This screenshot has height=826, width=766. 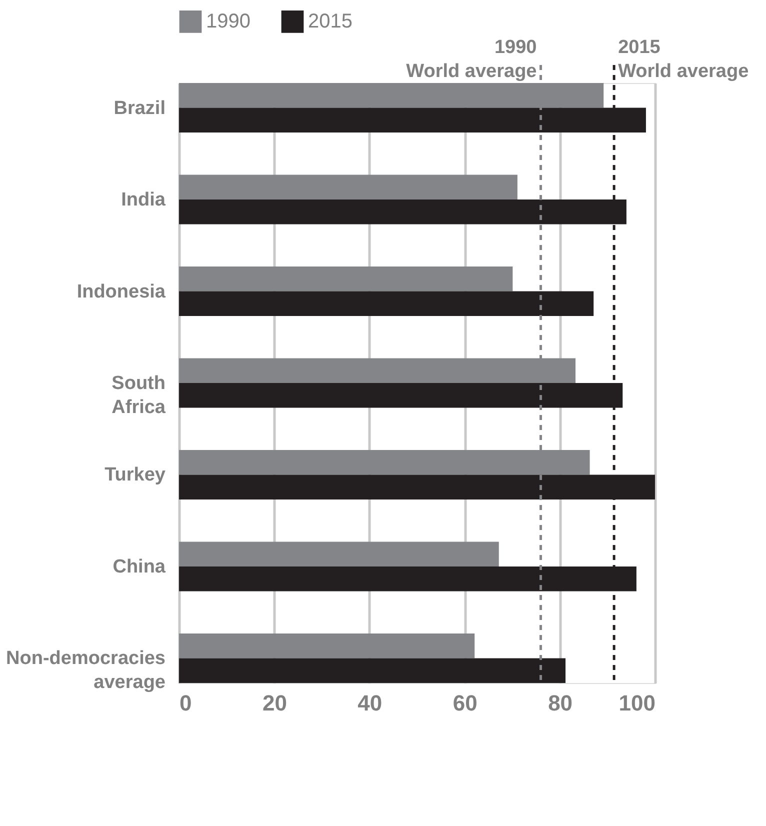 What do you see at coordinates (330, 21) in the screenshot?
I see `legend-label: 2015` at bounding box center [330, 21].